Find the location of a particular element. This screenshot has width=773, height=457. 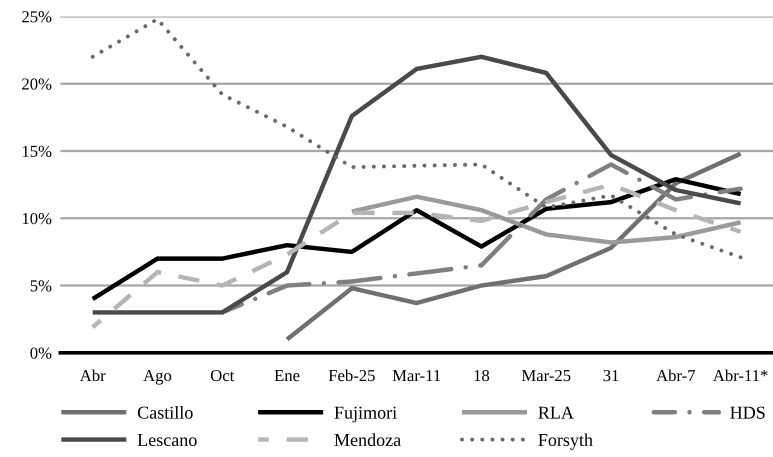

y-tick-label: 5% is located at coordinates (41, 286).